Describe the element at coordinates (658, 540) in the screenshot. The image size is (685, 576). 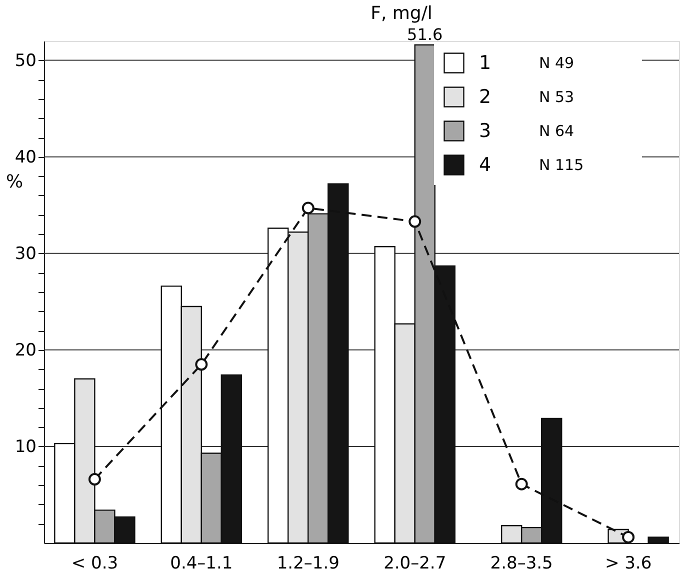
I see `bar` at that location.